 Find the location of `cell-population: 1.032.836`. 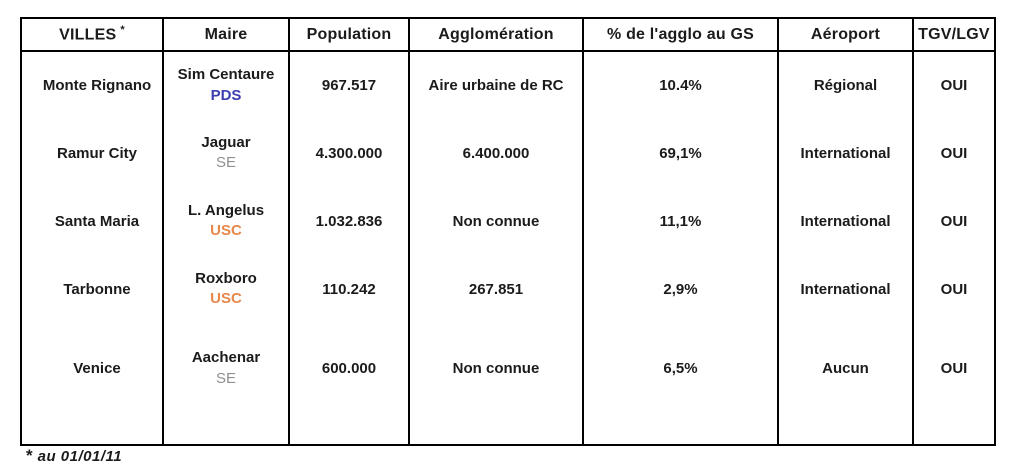

cell-population: 1.032.836 is located at coordinates (348, 221).